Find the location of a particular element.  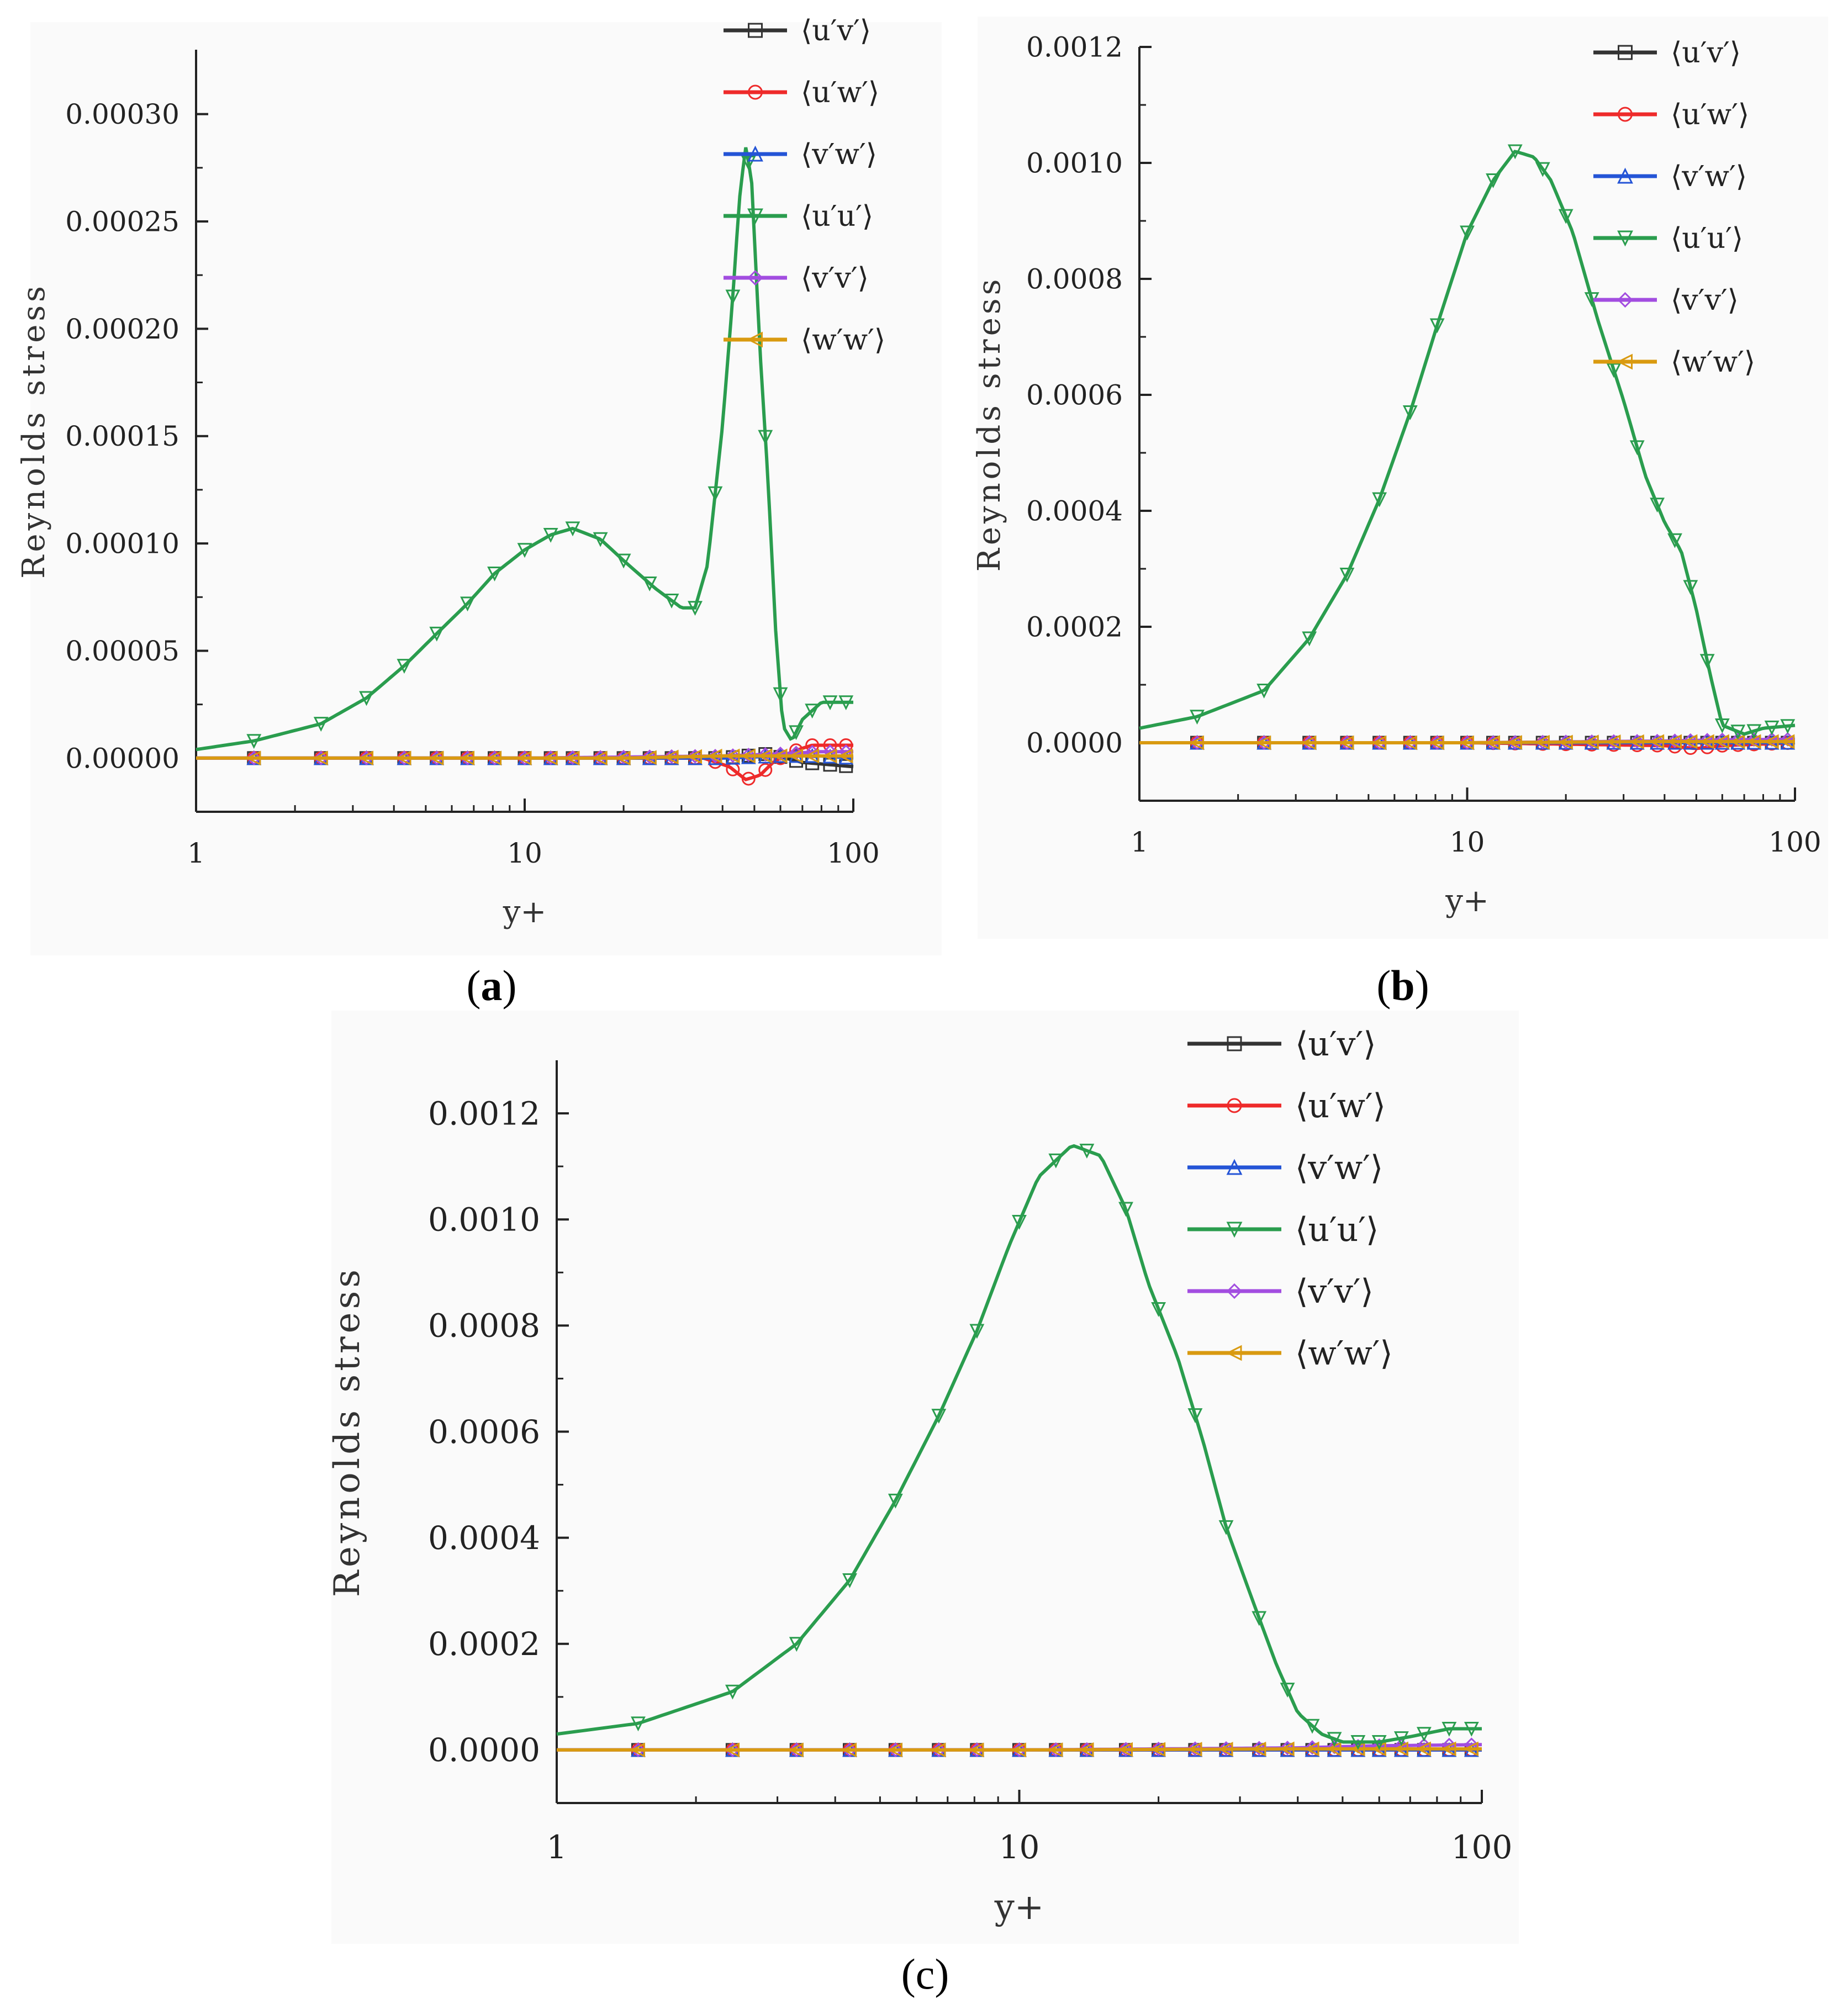

y-tick-label: 0.0006 is located at coordinates (1074, 395).